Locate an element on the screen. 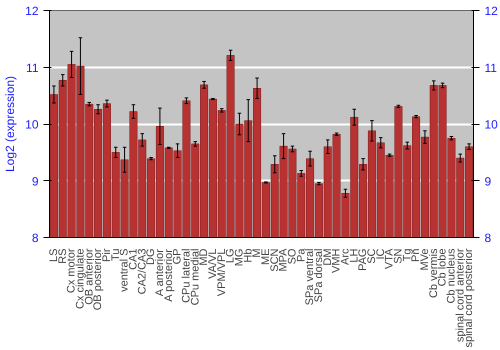  y-tick-label: 9 is located at coordinates (35, 181).